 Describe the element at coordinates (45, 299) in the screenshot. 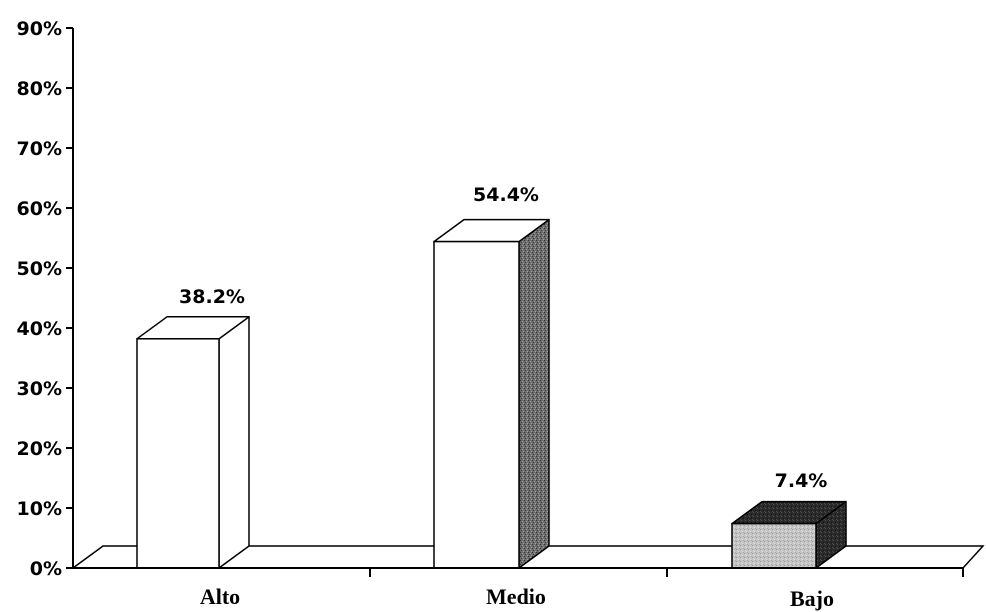

I see `y-axis-ticks: 0% 10% 20% 30% 40% 50% 60% 70% 80% 90%` at that location.